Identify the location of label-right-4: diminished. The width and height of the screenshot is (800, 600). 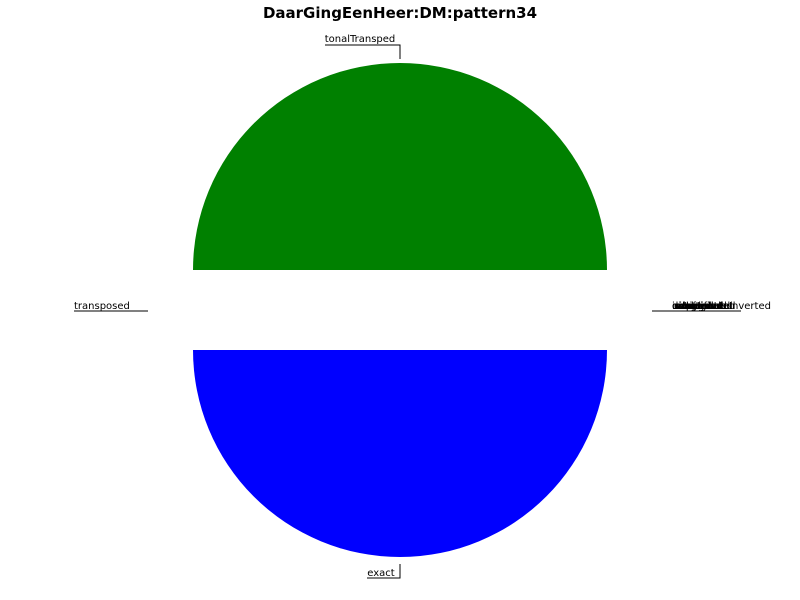
(699, 306).